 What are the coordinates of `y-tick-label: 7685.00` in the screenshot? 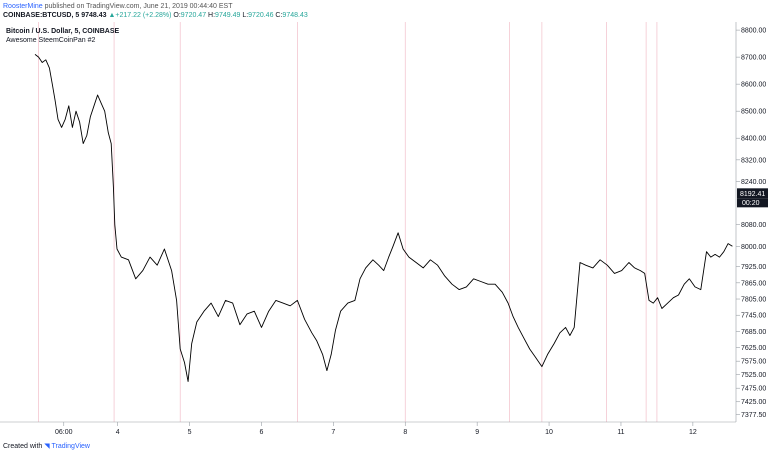 It's located at (753, 332).